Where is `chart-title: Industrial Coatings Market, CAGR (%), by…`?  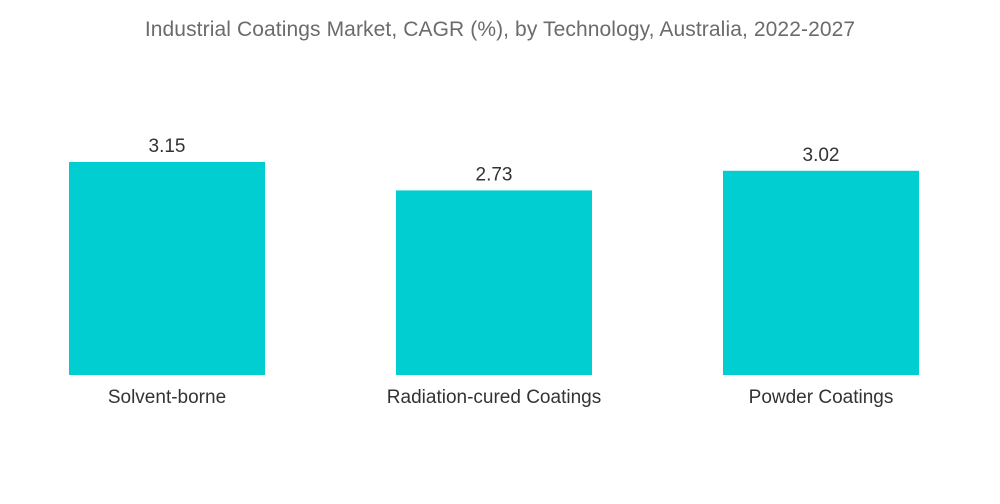 chart-title: Industrial Coatings Market, CAGR (%), by… is located at coordinates (500, 29).